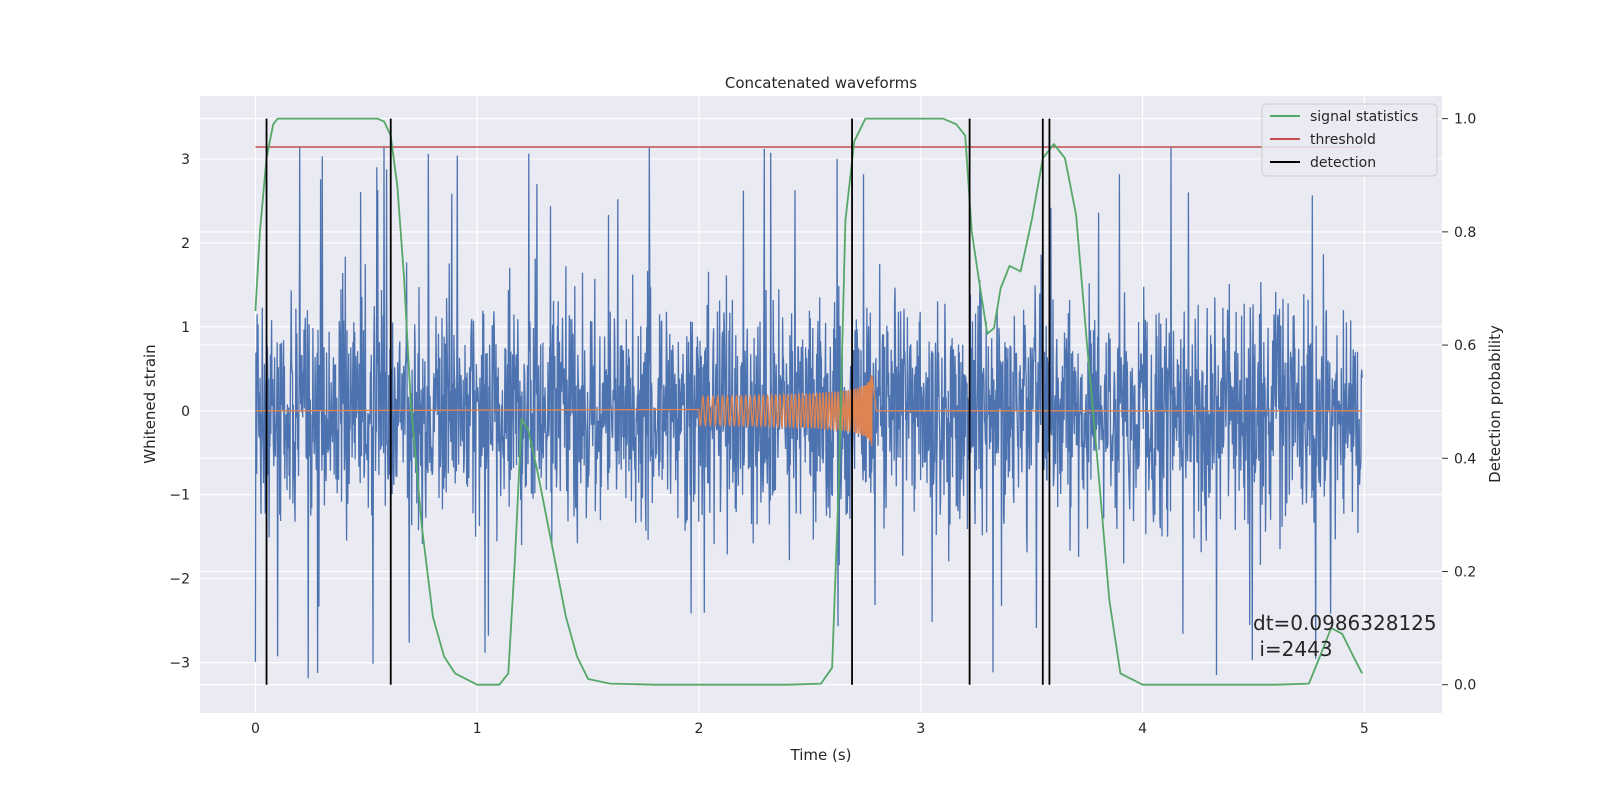  What do you see at coordinates (1465, 233) in the screenshot?
I see `y2-tick-label: 0.8` at bounding box center [1465, 233].